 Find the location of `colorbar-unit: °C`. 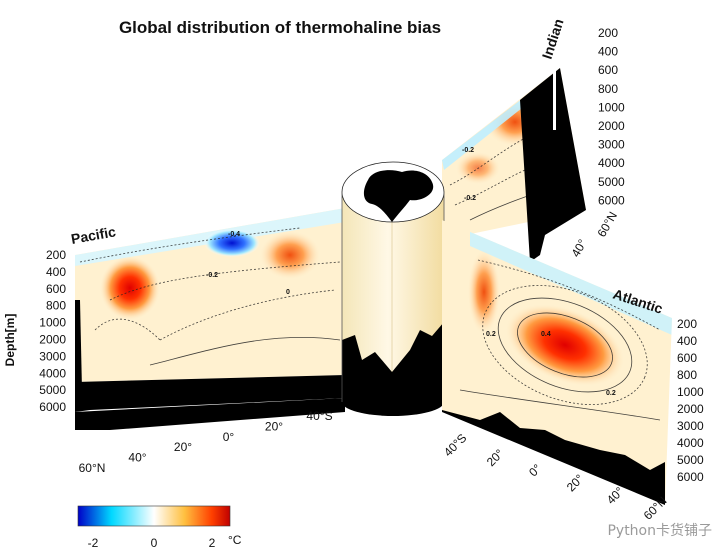

colorbar-unit: °C is located at coordinates (235, 540).